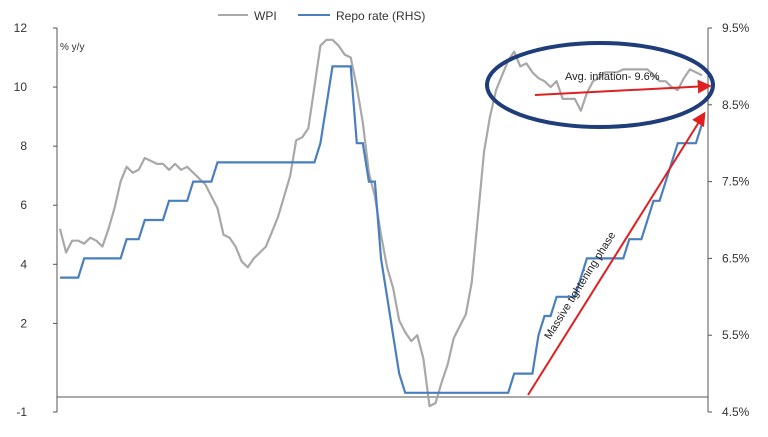 The height and width of the screenshot is (437, 768). I want to click on y2-tick-label: 5.5%, so click(736, 335).